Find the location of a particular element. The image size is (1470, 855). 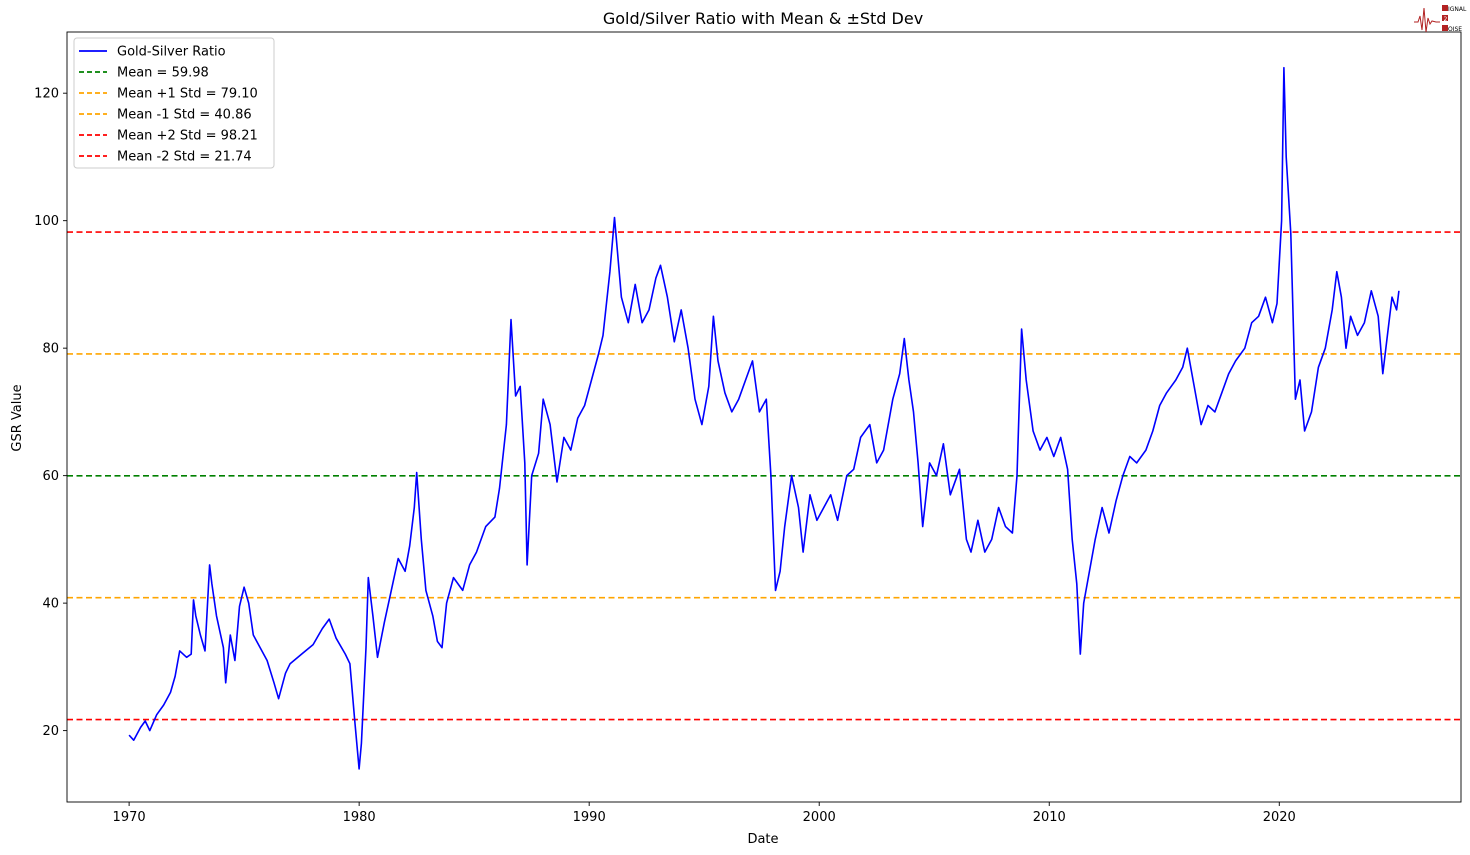

y-tick-label: 100 is located at coordinates (46, 221).